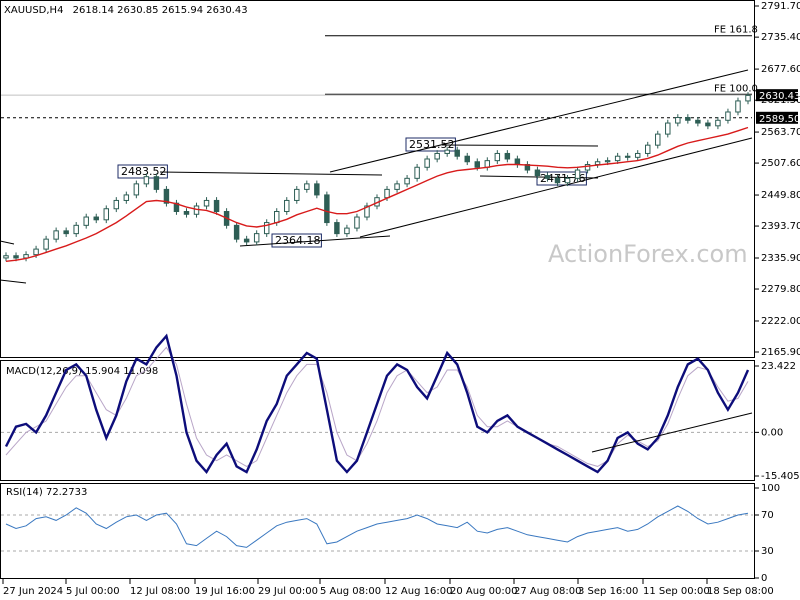  What do you see at coordinates (772, 432) in the screenshot?
I see `macd-tick-label: 0.00` at bounding box center [772, 432].